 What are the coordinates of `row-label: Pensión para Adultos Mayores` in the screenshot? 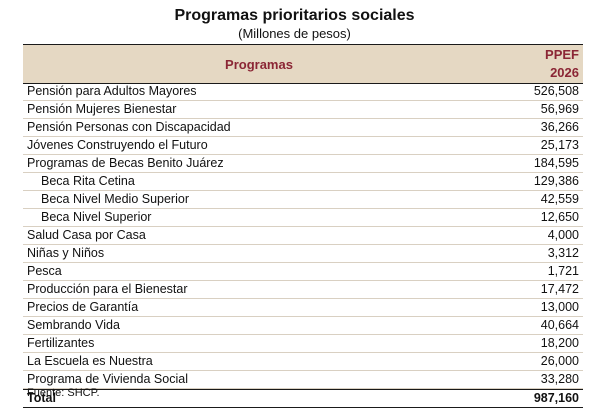 It's located at (112, 91).